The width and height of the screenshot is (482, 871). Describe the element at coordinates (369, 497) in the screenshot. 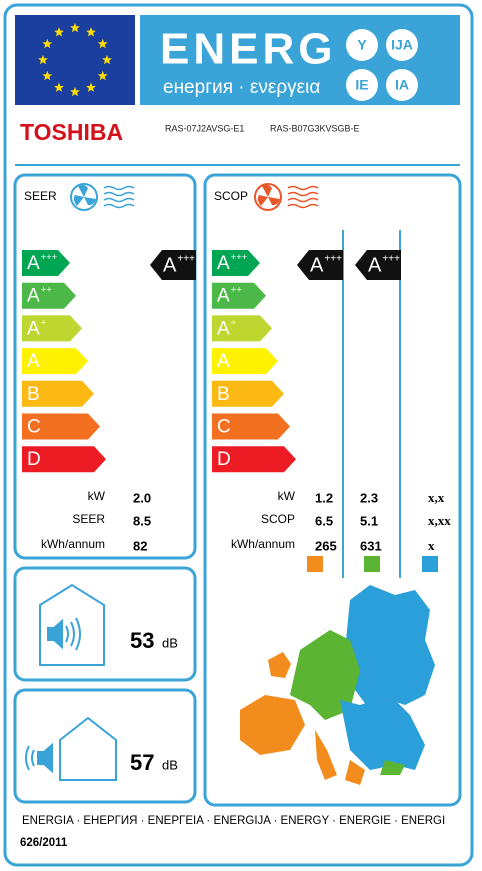

I see `row-value: 2.3` at that location.